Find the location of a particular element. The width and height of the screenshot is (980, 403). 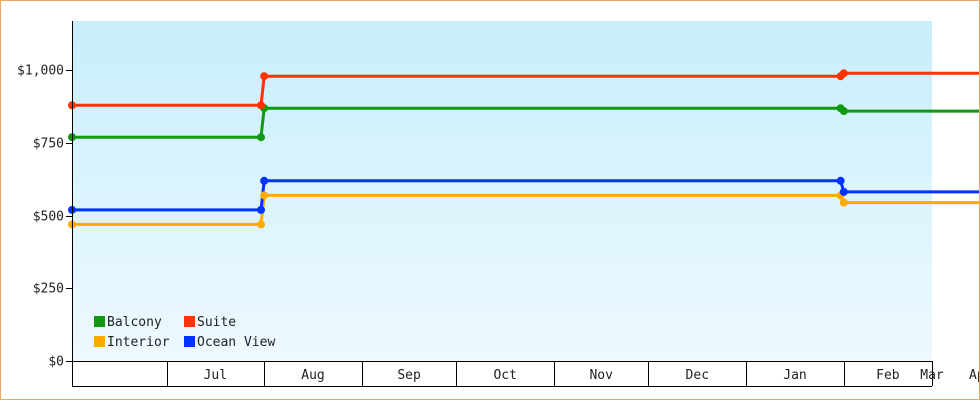

legend-item-ocean-view: Ocean View is located at coordinates (229, 342).